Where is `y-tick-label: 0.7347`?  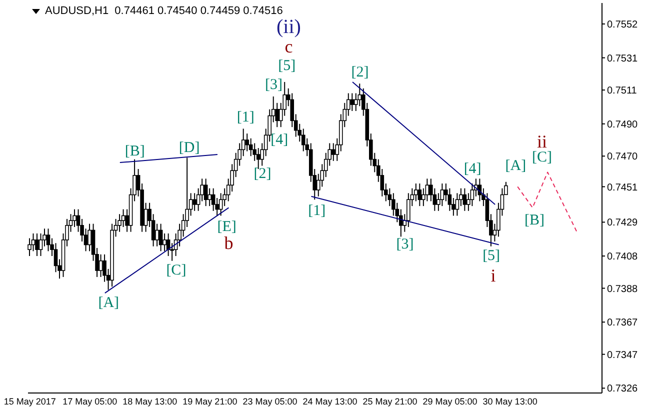
y-tick-label: 0.7347 is located at coordinates (622, 355).